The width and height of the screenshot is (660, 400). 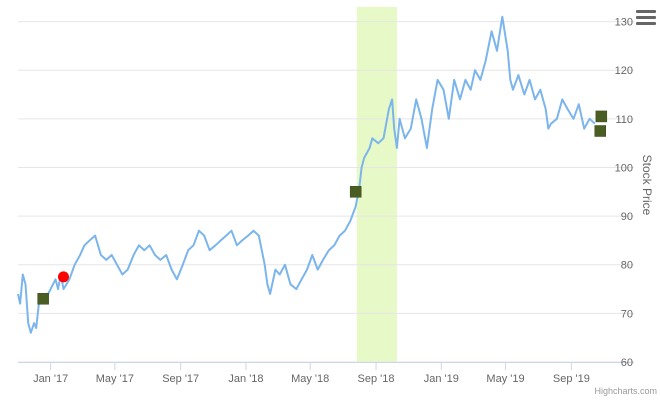 I want to click on x-tick-label: Jan '17, so click(x=50, y=379).